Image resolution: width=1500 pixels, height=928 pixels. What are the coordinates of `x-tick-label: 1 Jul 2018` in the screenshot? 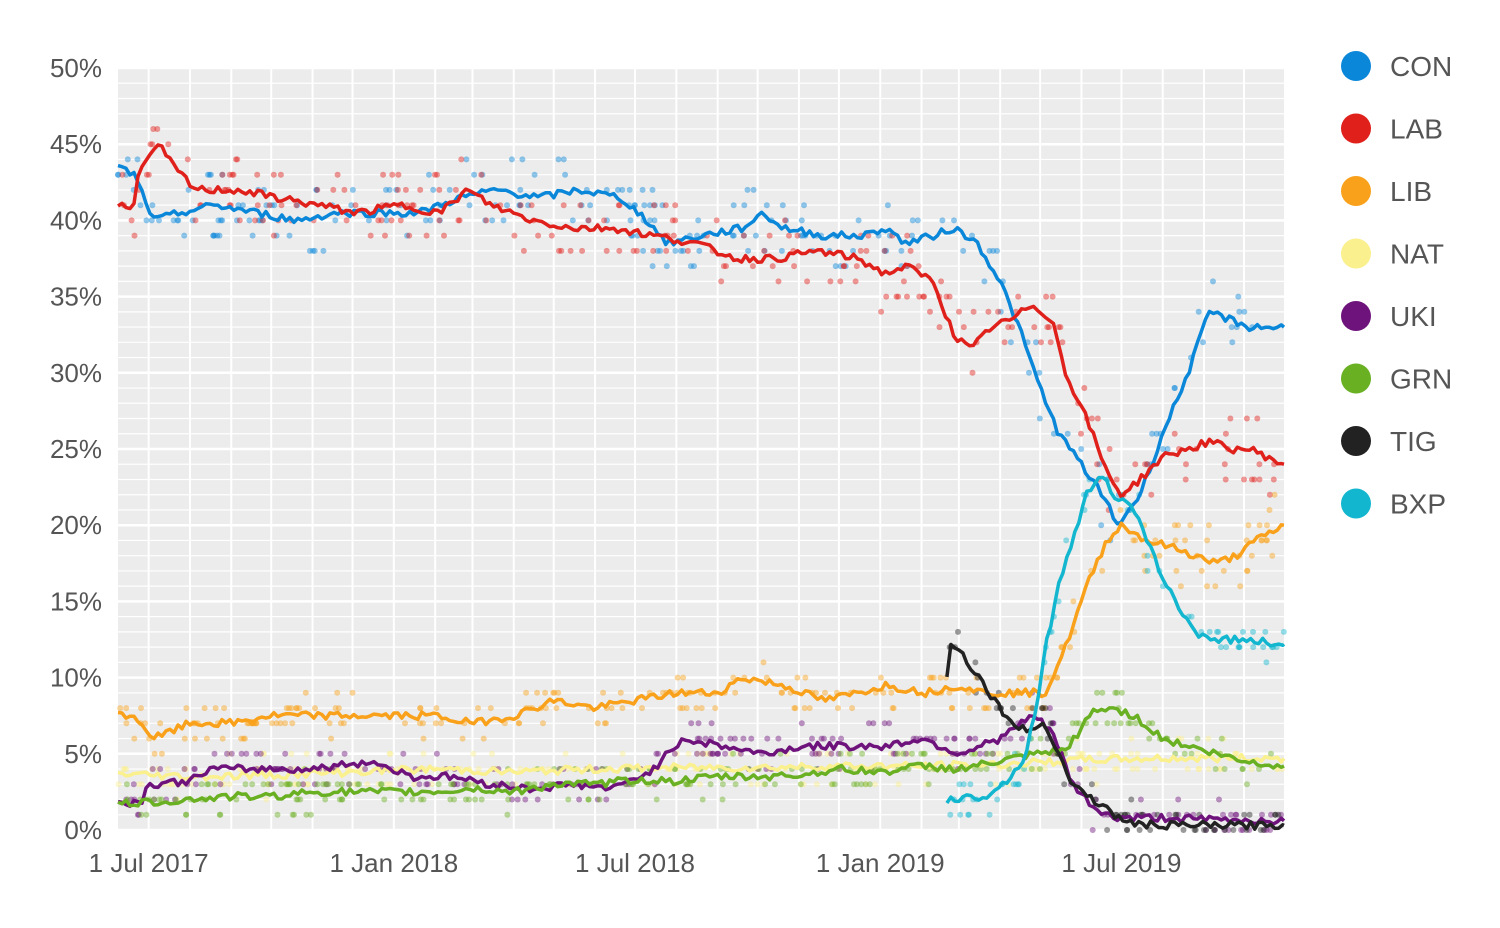 It's located at (635, 863).